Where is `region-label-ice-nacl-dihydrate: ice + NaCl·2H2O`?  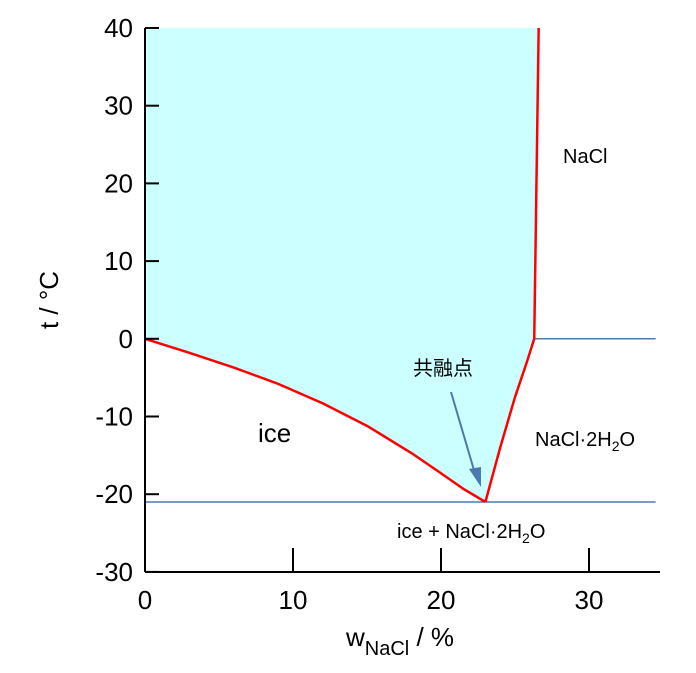 region-label-ice-nacl-dihydrate: ice + NaCl·2H2O is located at coordinates (471, 533).